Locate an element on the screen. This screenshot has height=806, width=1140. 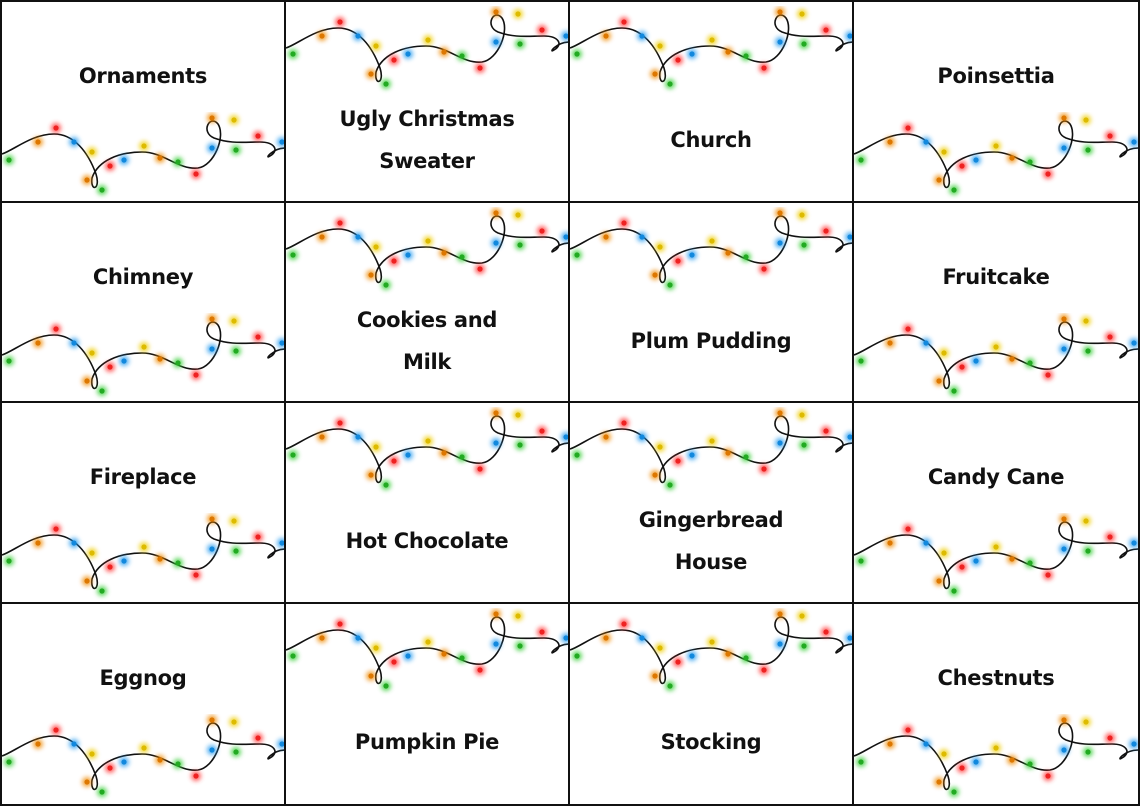
card: Cookies and Milk is located at coordinates (428, 302).